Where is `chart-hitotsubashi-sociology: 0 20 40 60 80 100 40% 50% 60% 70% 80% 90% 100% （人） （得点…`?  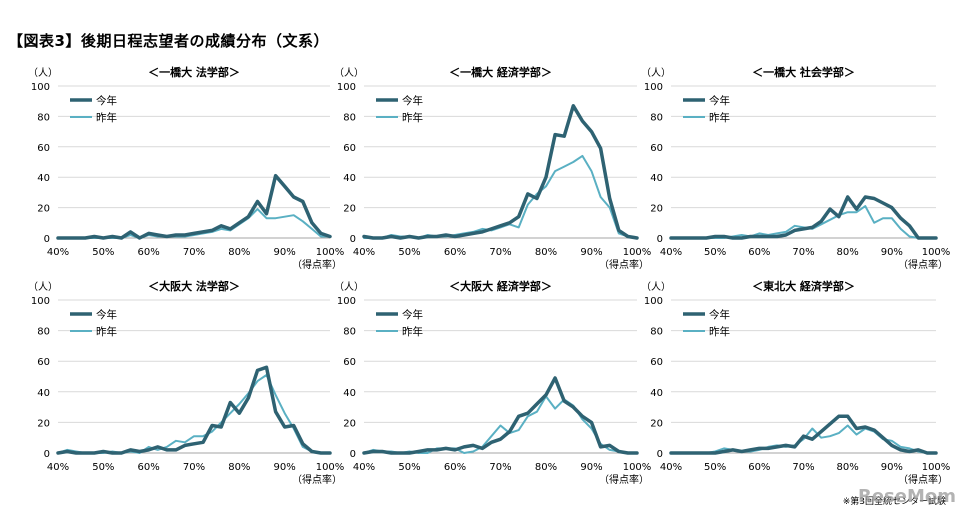 chart-hitotsubashi-sociology: 0 20 40 60 80 100 40% 50% 60% 70% 80% 90% 100% （人） （得点… is located at coordinates (795, 168).